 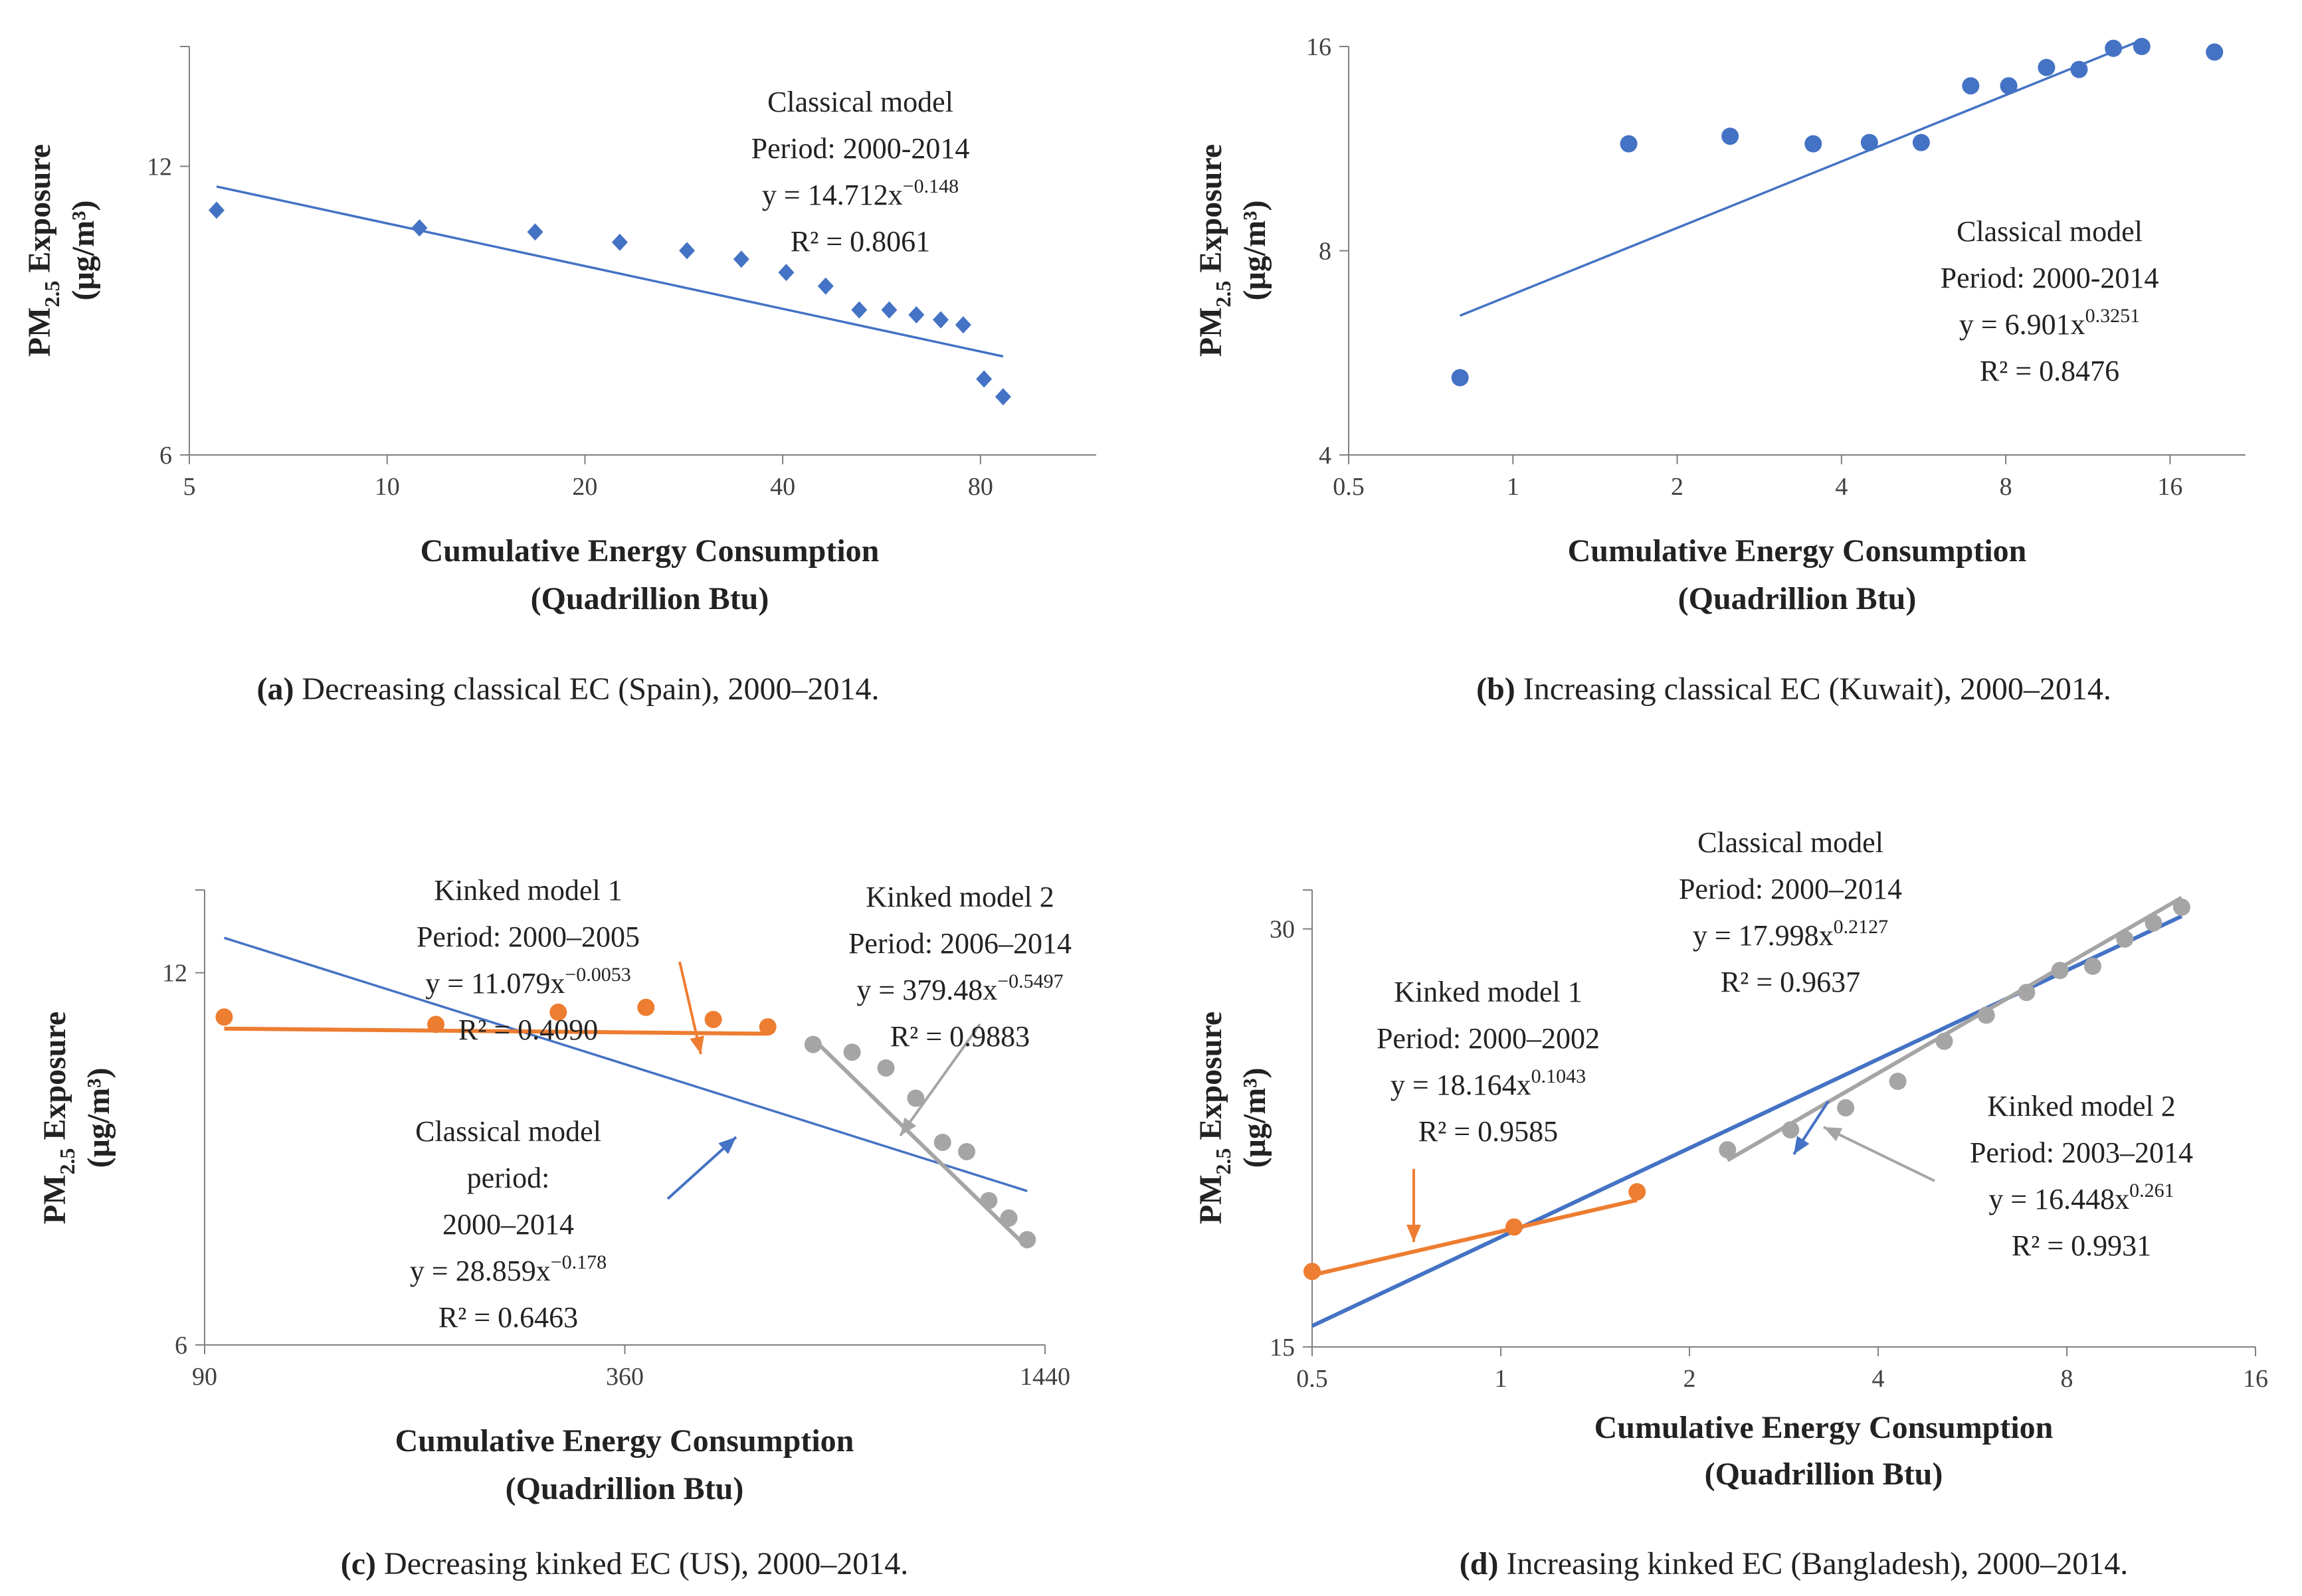 I want to click on x-tick-label: 4, so click(x=1841, y=487).